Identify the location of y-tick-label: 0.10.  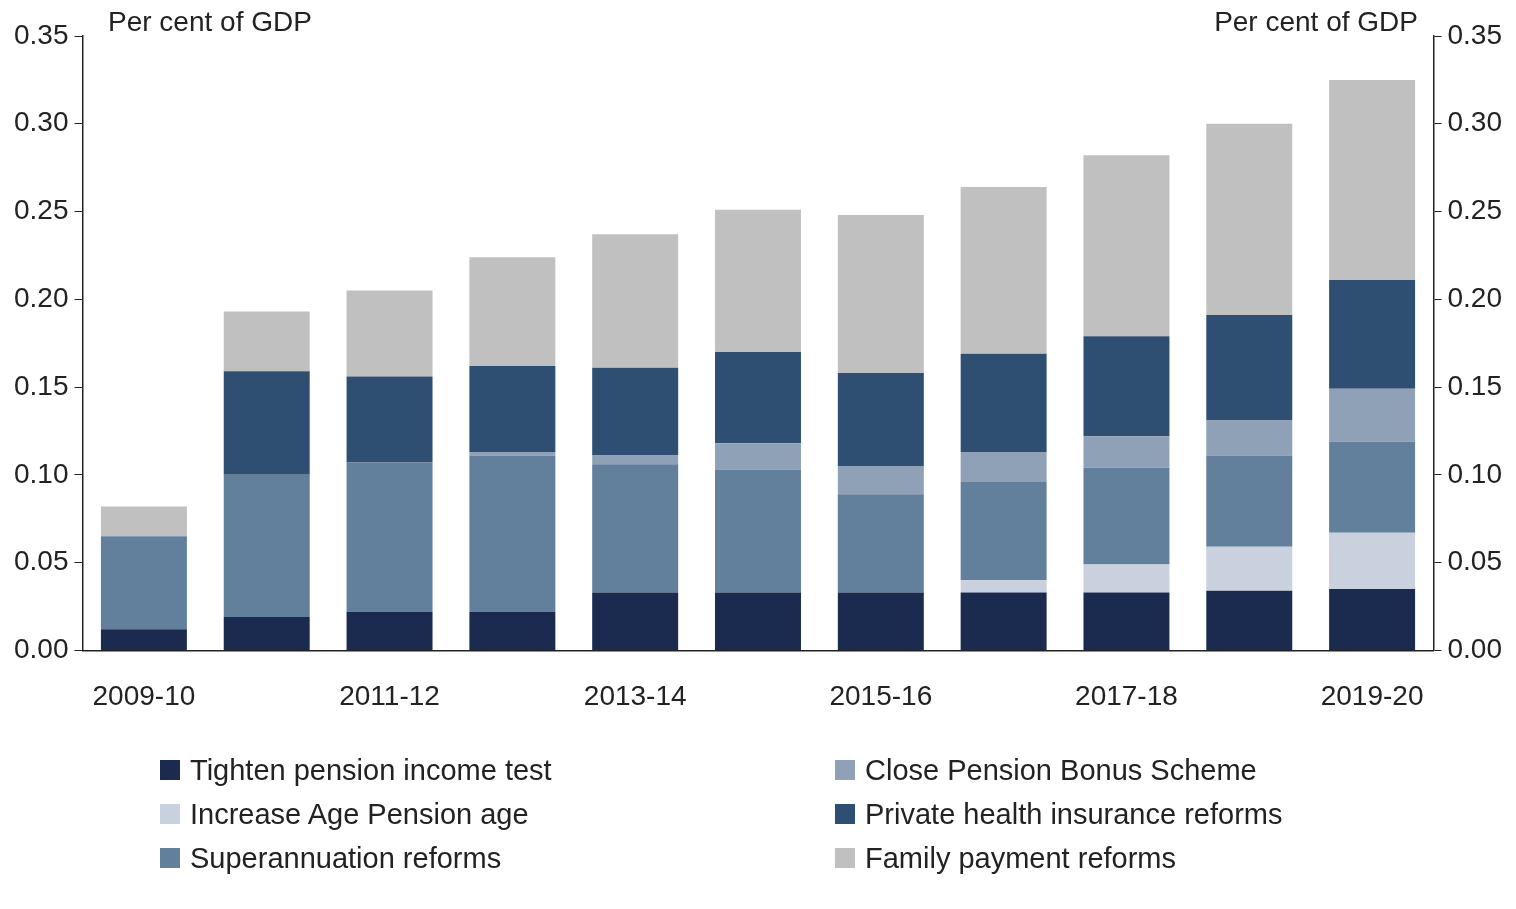
(41, 473).